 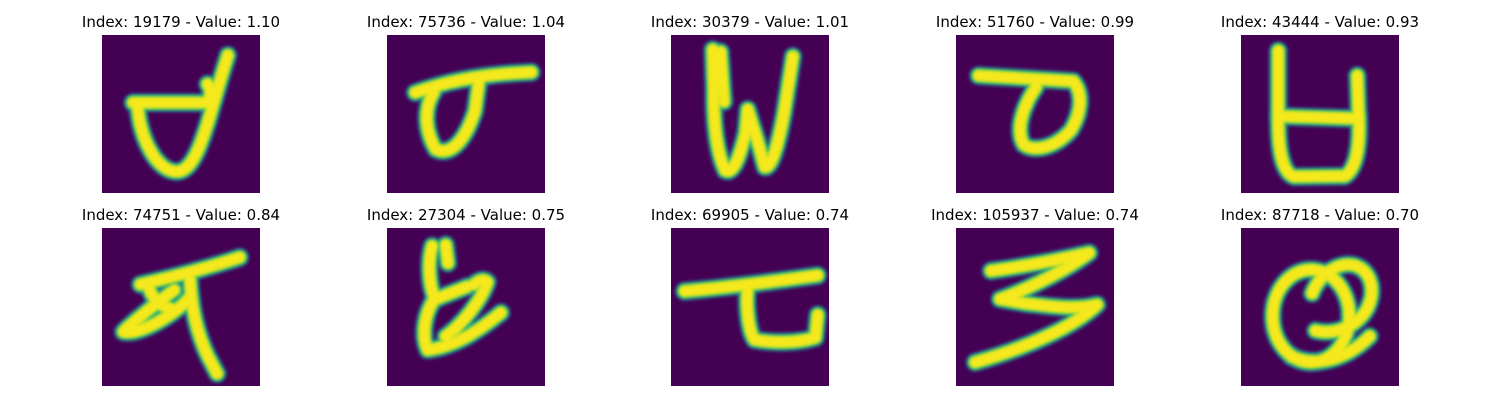 I want to click on panel-3: Index: 30379 - Value: 1.01, so click(x=750, y=103).